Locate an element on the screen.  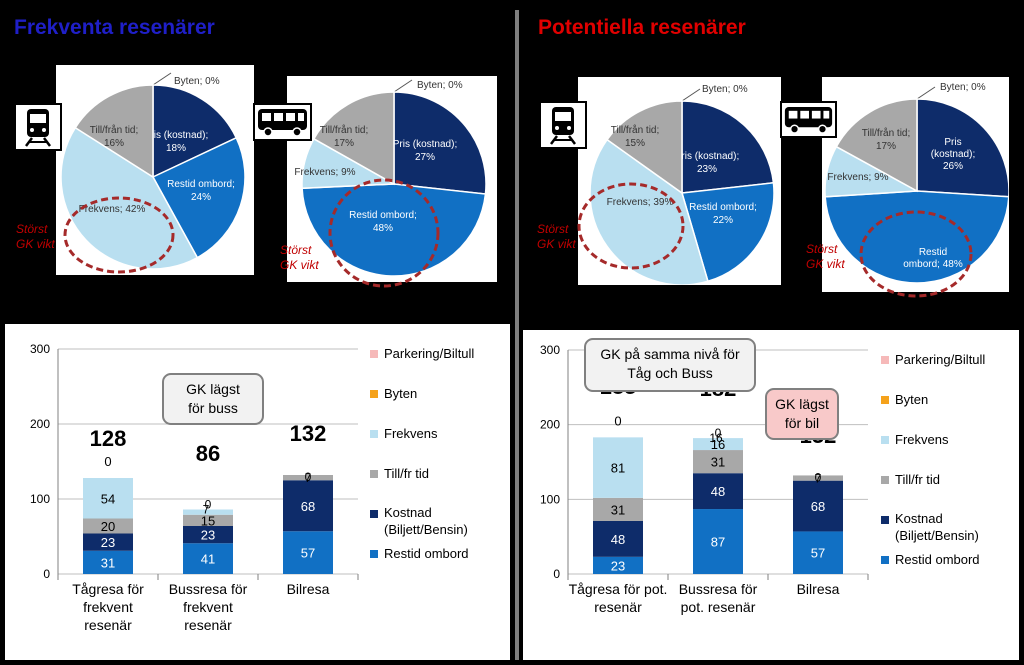
bar-value-label: 16 is located at coordinates (718, 444).